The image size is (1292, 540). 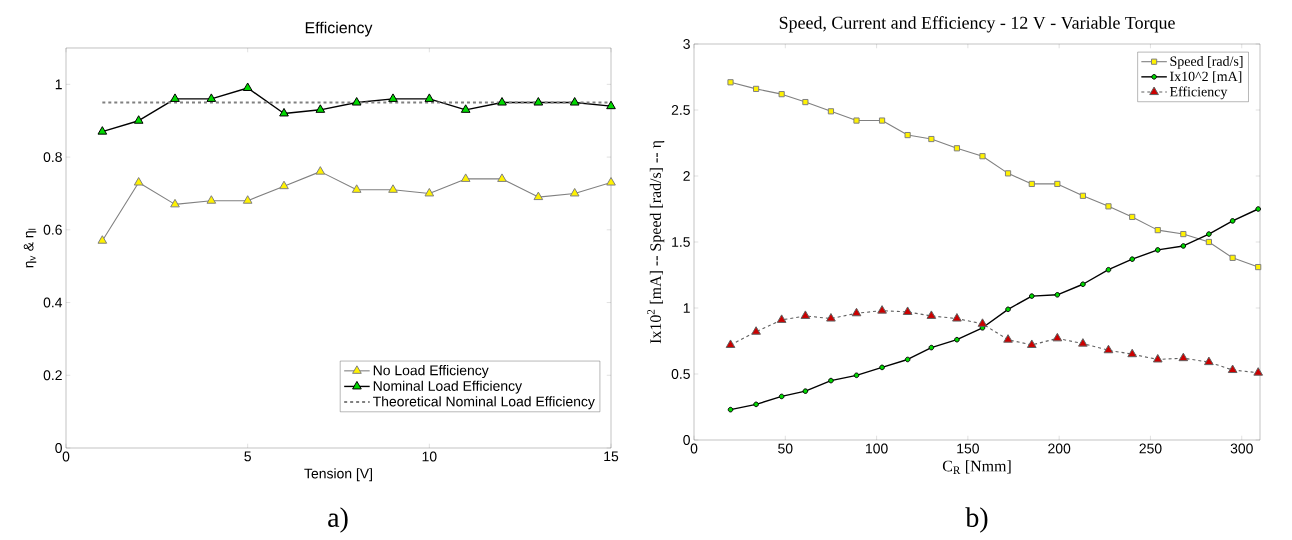 I want to click on x-tick-label: 50, so click(x=785, y=448).